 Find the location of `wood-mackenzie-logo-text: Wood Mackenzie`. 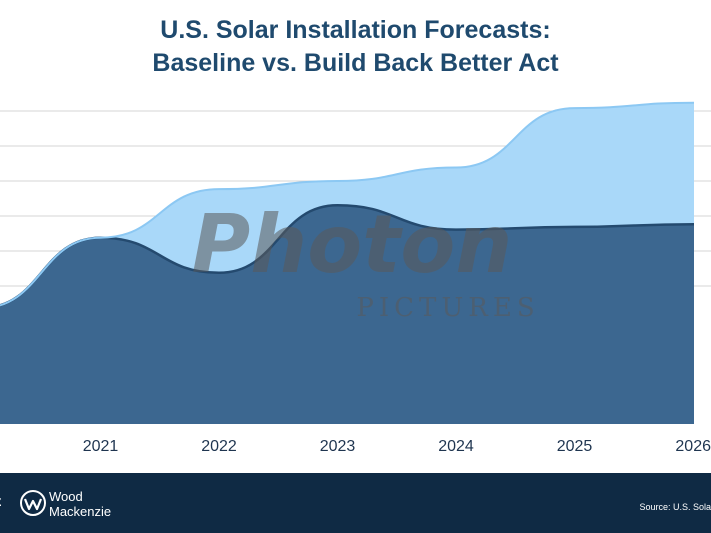

wood-mackenzie-logo-text: Wood Mackenzie is located at coordinates (80, 504).